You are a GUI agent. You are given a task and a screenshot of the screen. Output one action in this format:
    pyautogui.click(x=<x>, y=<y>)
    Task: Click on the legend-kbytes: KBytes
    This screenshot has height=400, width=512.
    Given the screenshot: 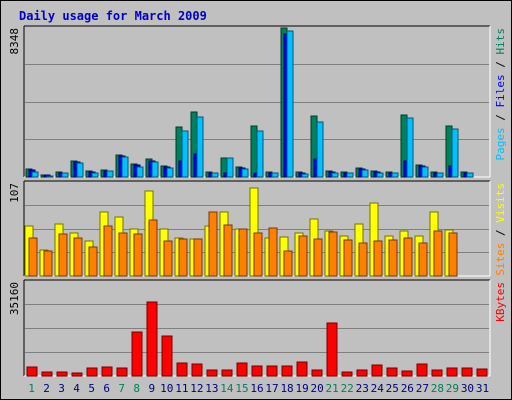 What is the action you would take?
    pyautogui.click(x=500, y=302)
    